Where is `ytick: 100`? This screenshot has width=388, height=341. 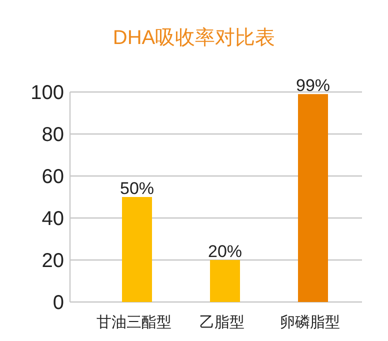
ytick: 100 is located at coordinates (47, 93).